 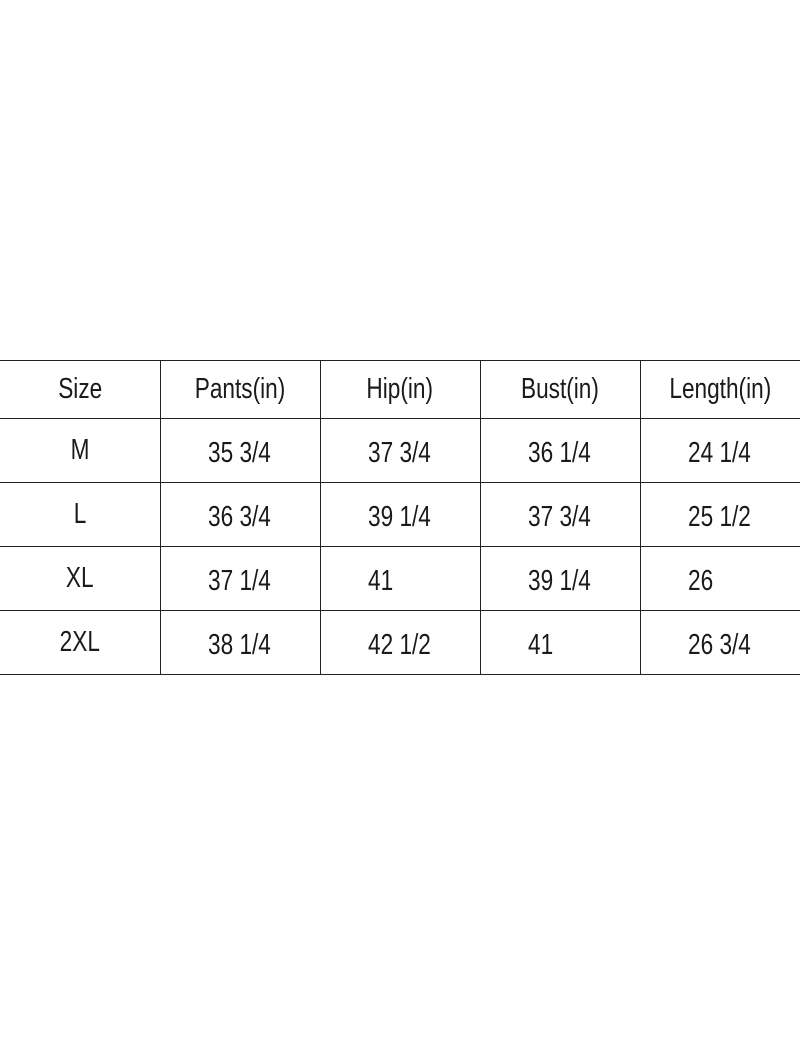 What do you see at coordinates (80, 642) in the screenshot?
I see `size-cell: 2XL` at bounding box center [80, 642].